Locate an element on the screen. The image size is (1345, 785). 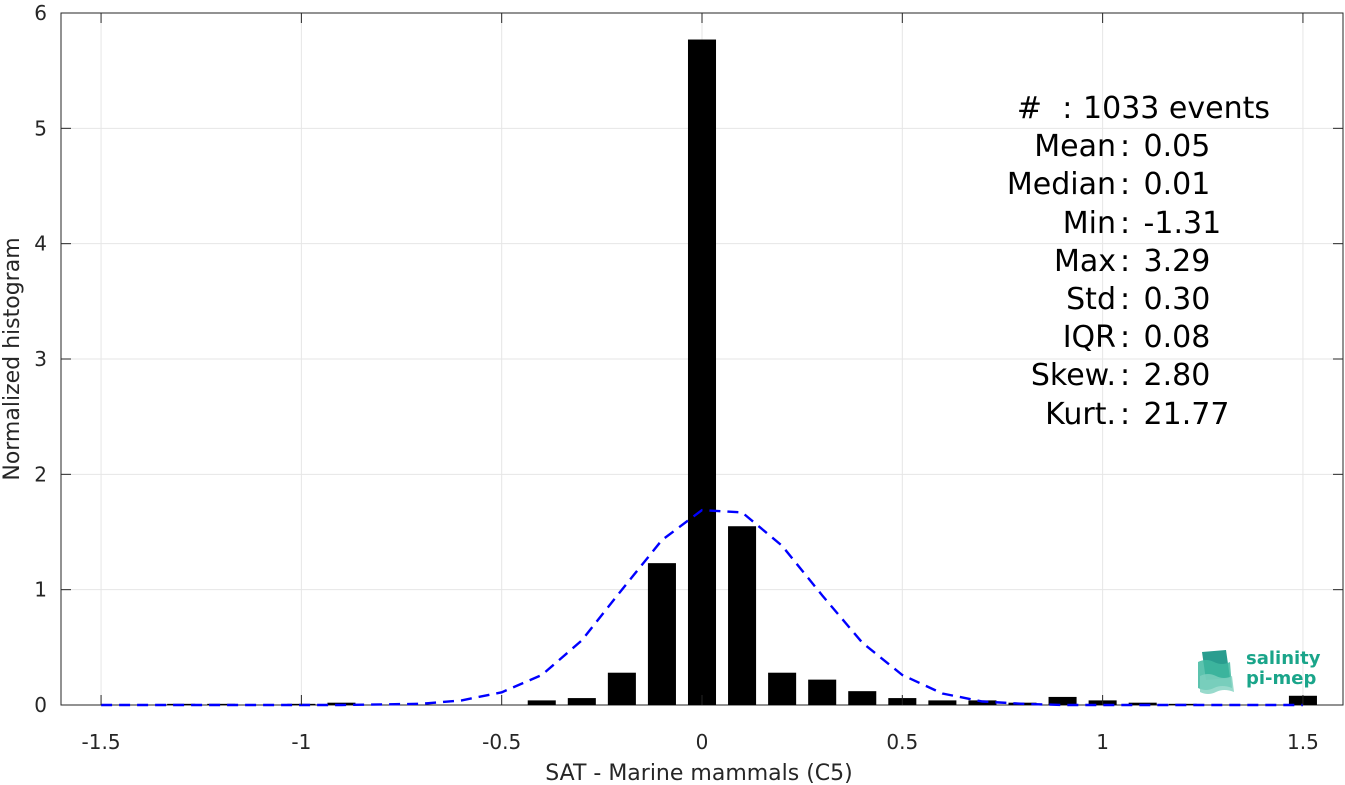
y-tick-label: 4 is located at coordinates (40, 244).